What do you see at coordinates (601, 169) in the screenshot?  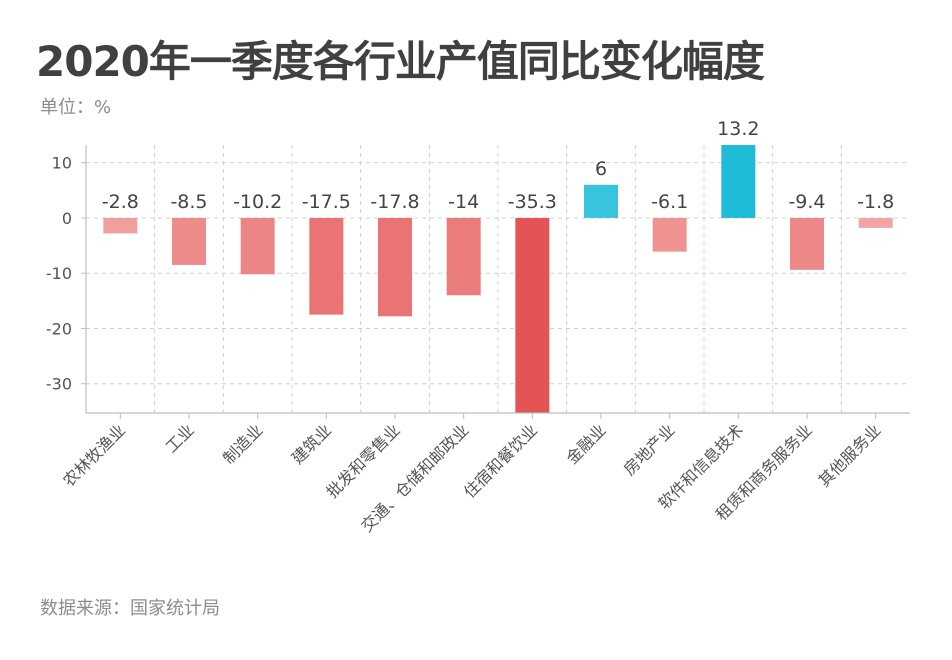 I see `data-label: 6` at bounding box center [601, 169].